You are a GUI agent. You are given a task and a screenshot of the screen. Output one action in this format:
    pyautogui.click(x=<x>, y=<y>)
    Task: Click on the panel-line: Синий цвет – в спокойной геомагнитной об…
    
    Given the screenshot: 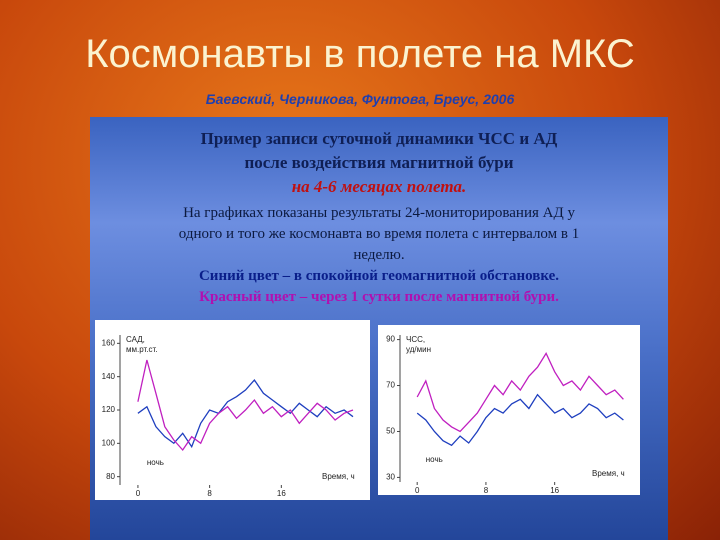 What is the action you would take?
    pyautogui.click(x=379, y=276)
    